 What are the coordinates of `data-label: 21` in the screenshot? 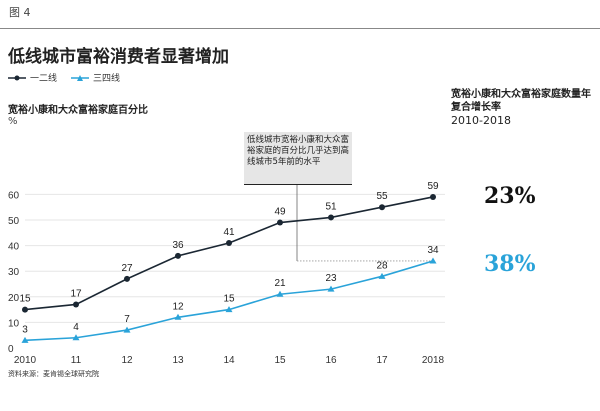 It's located at (280, 283).